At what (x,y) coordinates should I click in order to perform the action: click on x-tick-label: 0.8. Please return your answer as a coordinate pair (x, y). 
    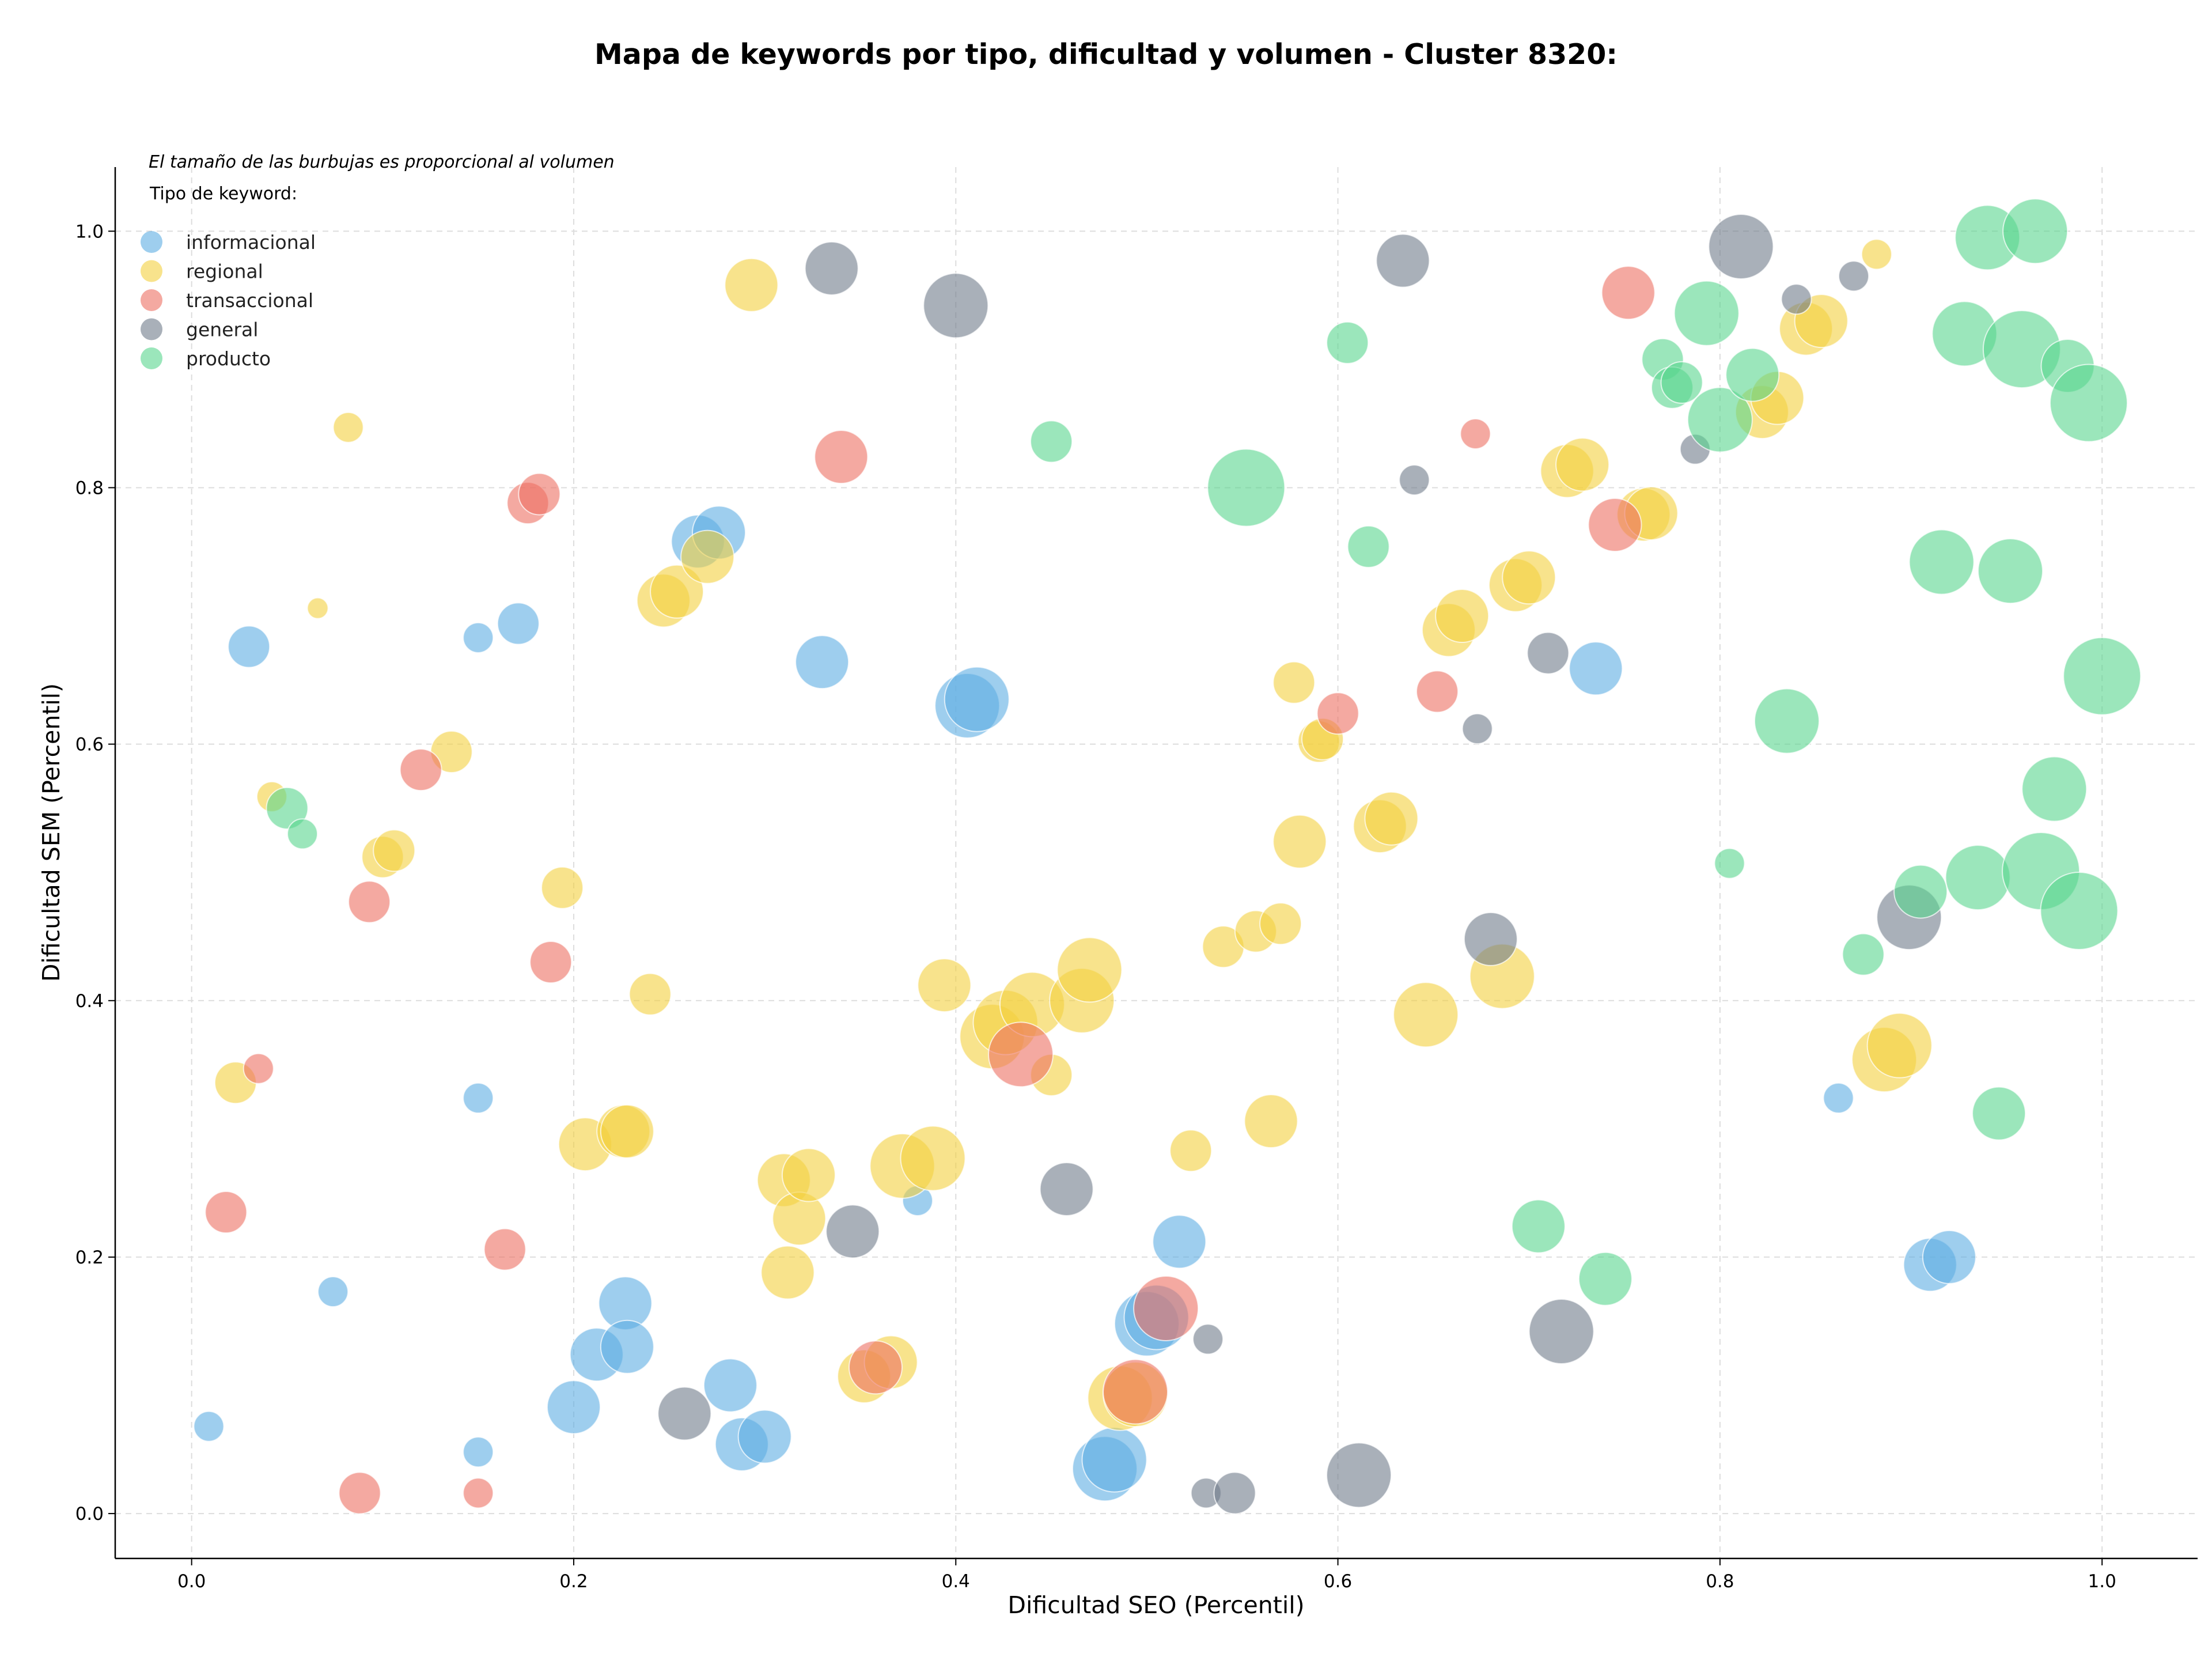
    Looking at the image, I should click on (1720, 1581).